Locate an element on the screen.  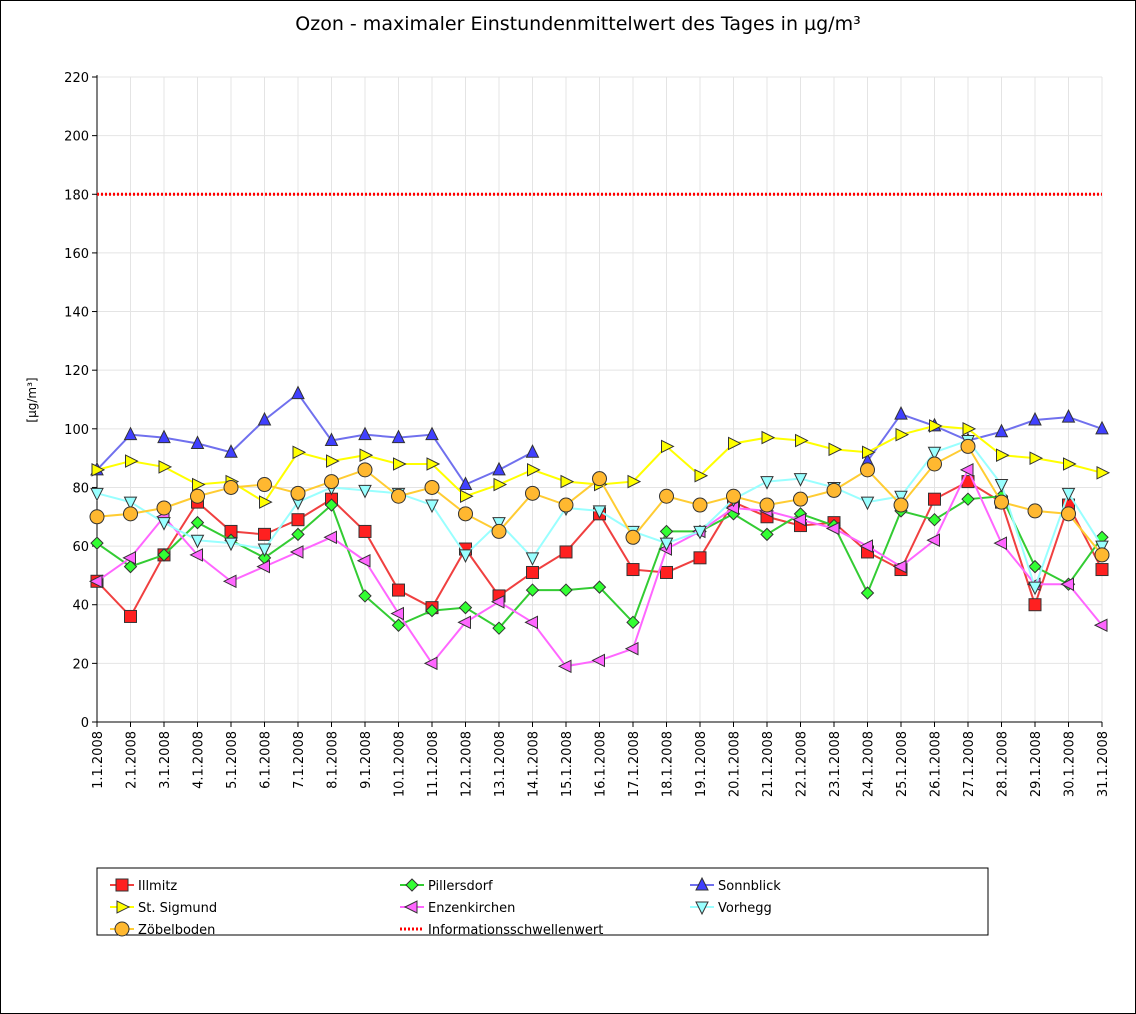
x-tick-label: 23.1.2008 is located at coordinates (835, 764).